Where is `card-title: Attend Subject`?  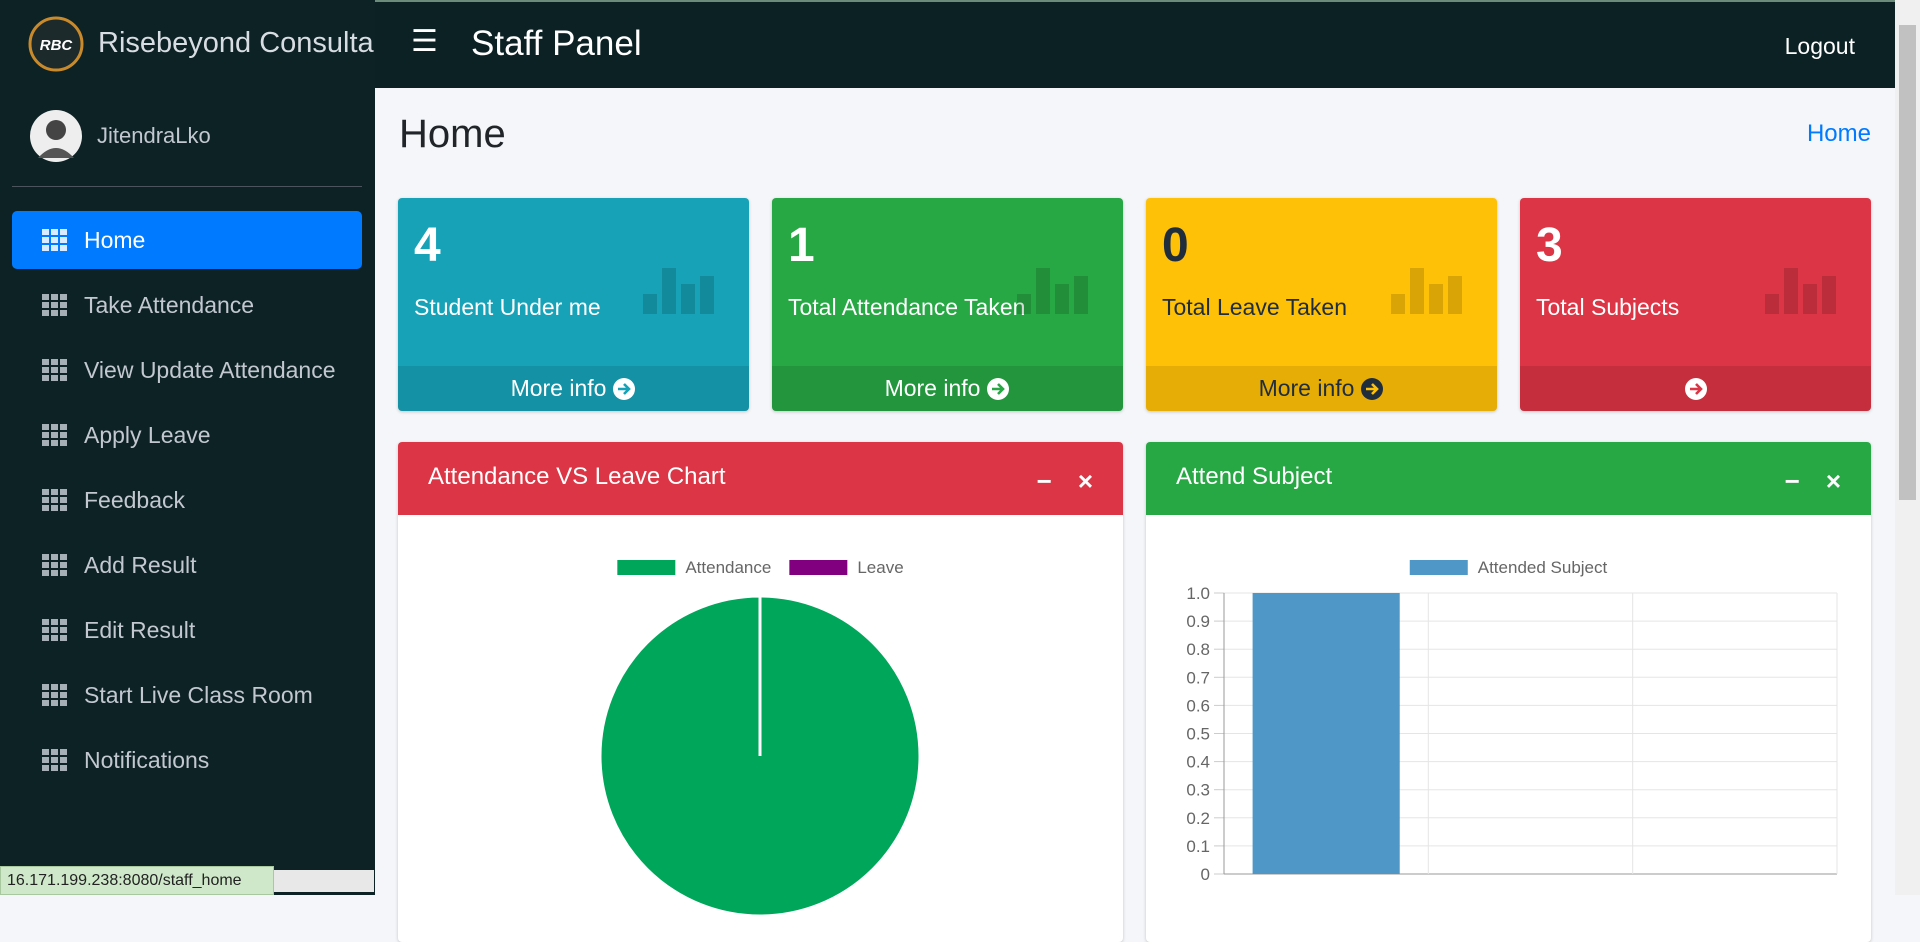
card-title: Attend Subject is located at coordinates (1254, 476).